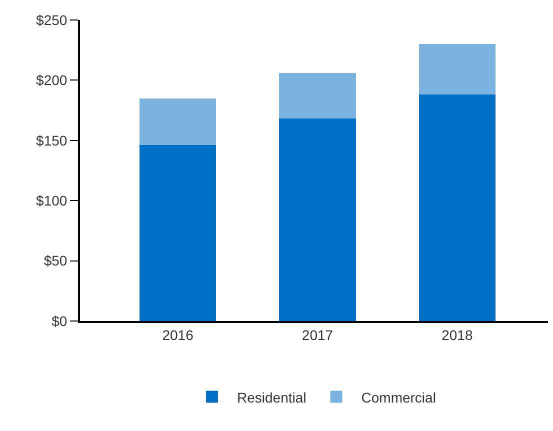 The width and height of the screenshot is (553, 431). Describe the element at coordinates (457, 334) in the screenshot. I see `x-tick-label: 2018` at that location.